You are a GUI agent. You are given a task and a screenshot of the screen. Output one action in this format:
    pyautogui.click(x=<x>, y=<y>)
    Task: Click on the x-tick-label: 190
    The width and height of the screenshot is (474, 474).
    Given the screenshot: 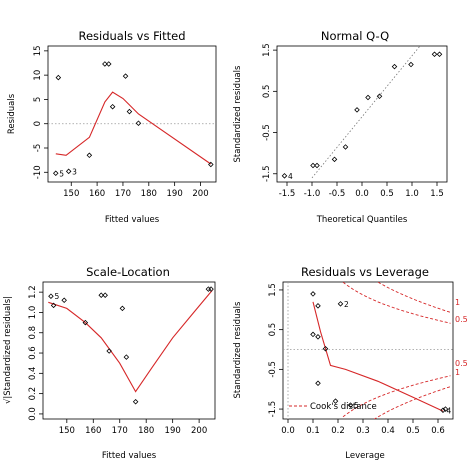 What is the action you would take?
    pyautogui.click(x=175, y=194)
    